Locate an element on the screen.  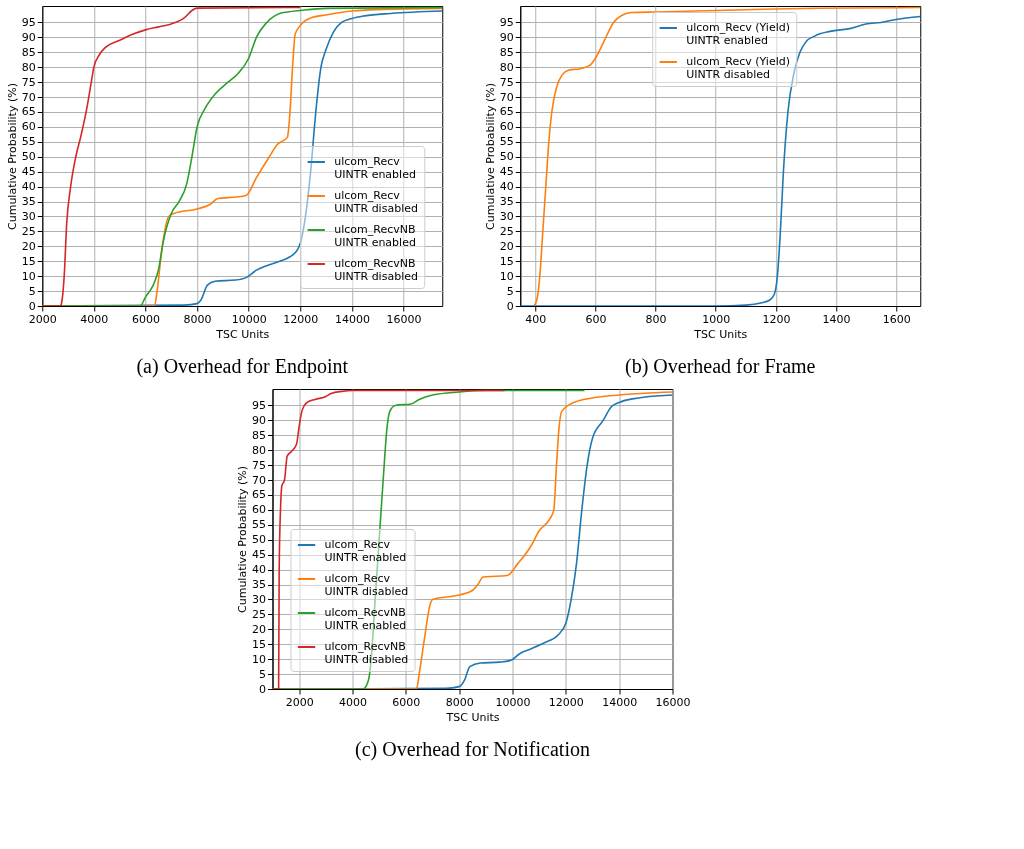
x-tick-label: 600 is located at coordinates (596, 319).